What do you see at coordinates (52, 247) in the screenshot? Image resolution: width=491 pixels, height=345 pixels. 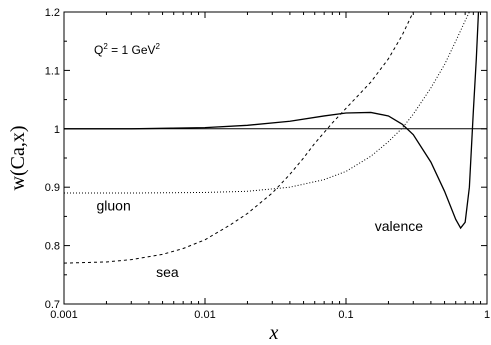 I see `y-tick-label: 0.8` at bounding box center [52, 247].